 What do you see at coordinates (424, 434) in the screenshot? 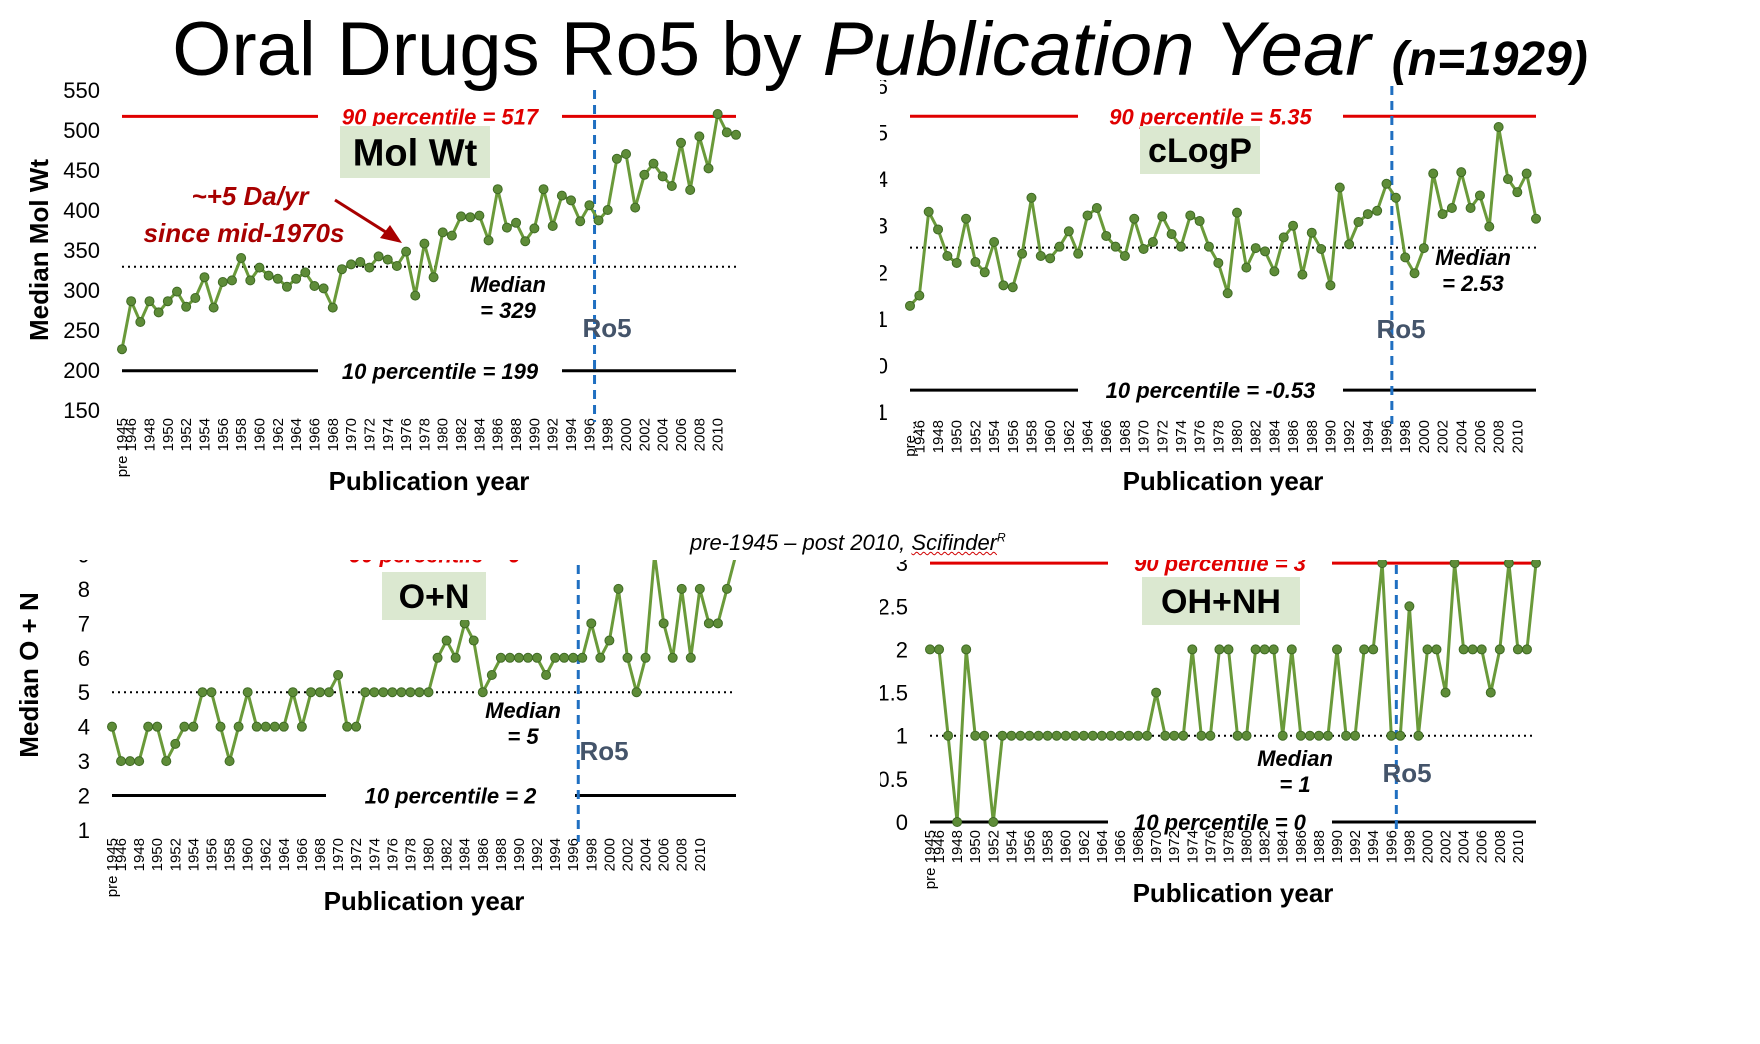
I see `x-tick-label: 1978` at bounding box center [424, 434].